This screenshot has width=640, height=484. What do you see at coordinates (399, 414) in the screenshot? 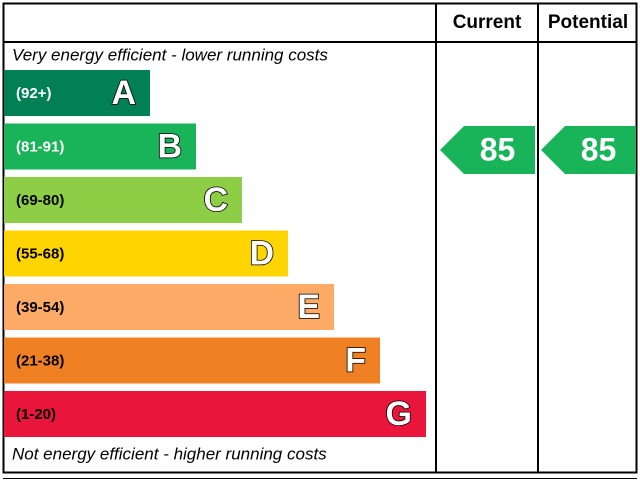
I see `band-letter: G` at bounding box center [399, 414].